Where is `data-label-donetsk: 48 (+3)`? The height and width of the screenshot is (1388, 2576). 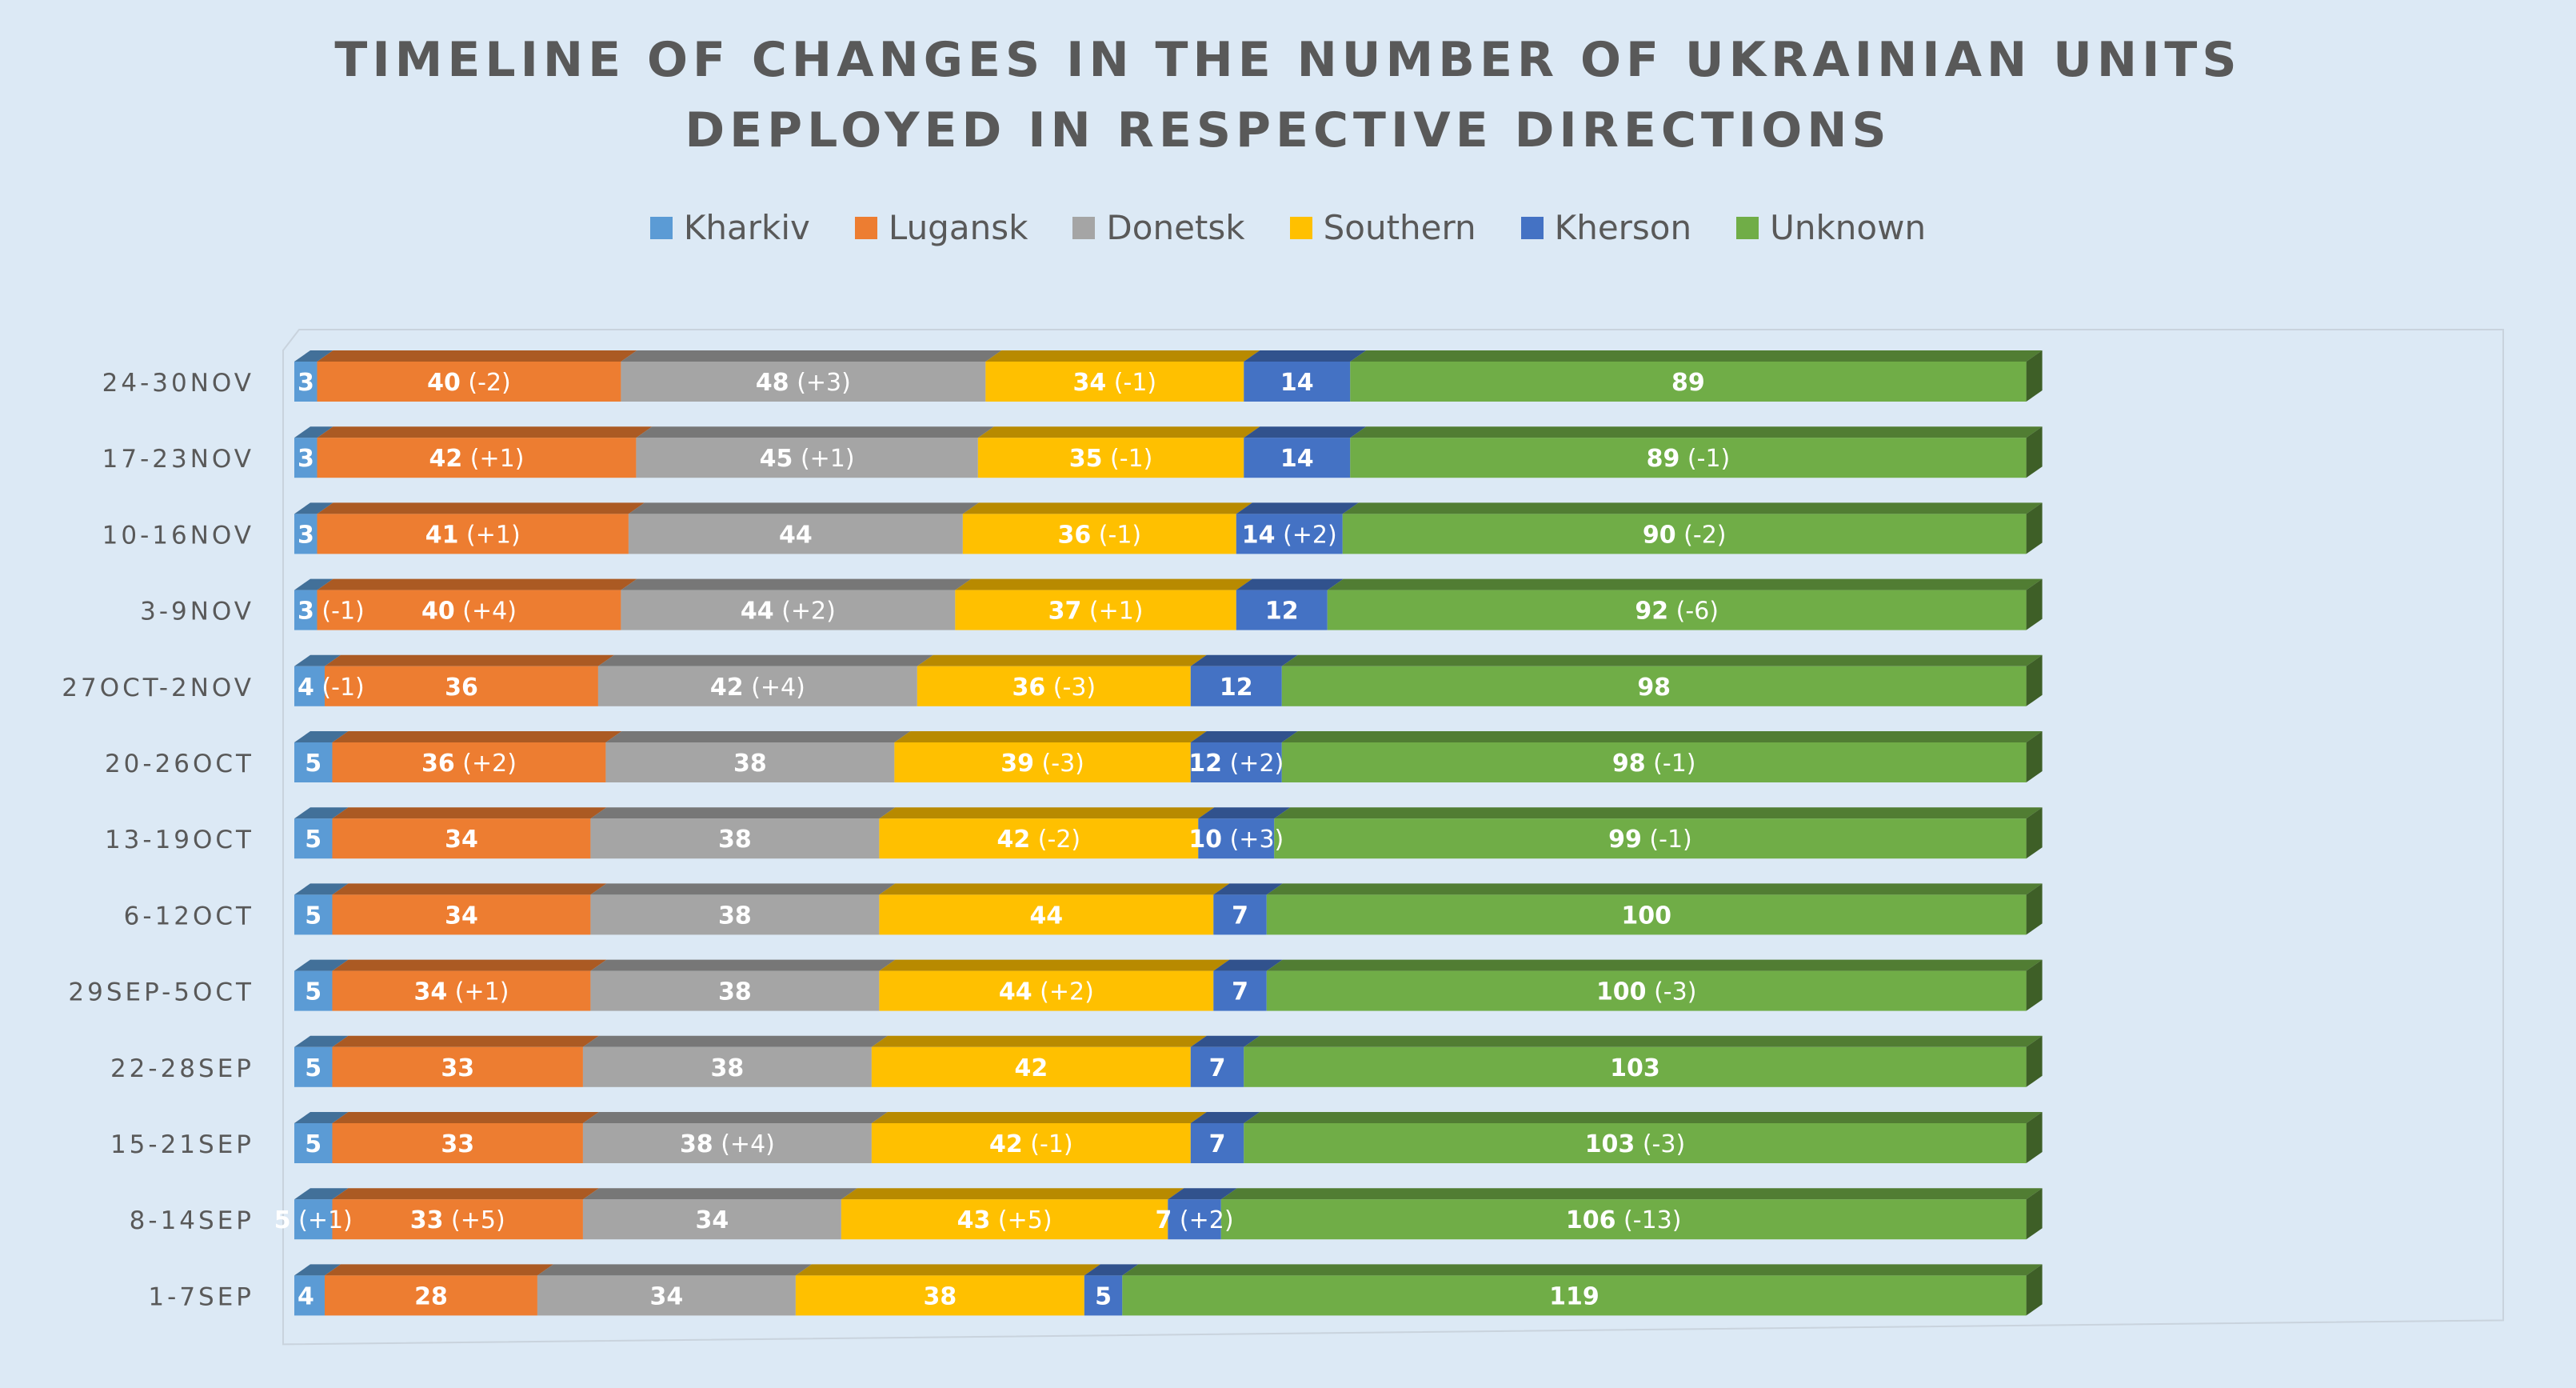 data-label-donetsk: 48 (+3) is located at coordinates (804, 383).